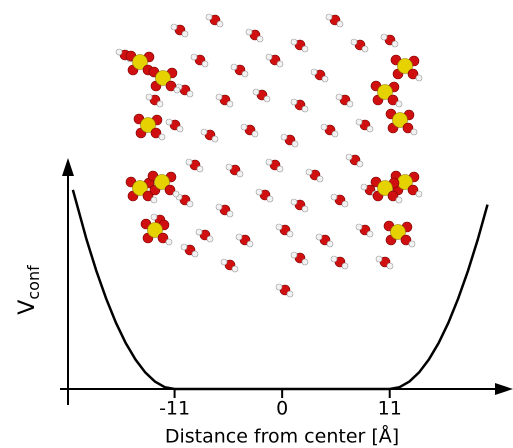 The image size is (513, 448). What do you see at coordinates (282, 436) in the screenshot?
I see `x-axis-label: Distance from center [Å]` at bounding box center [282, 436].